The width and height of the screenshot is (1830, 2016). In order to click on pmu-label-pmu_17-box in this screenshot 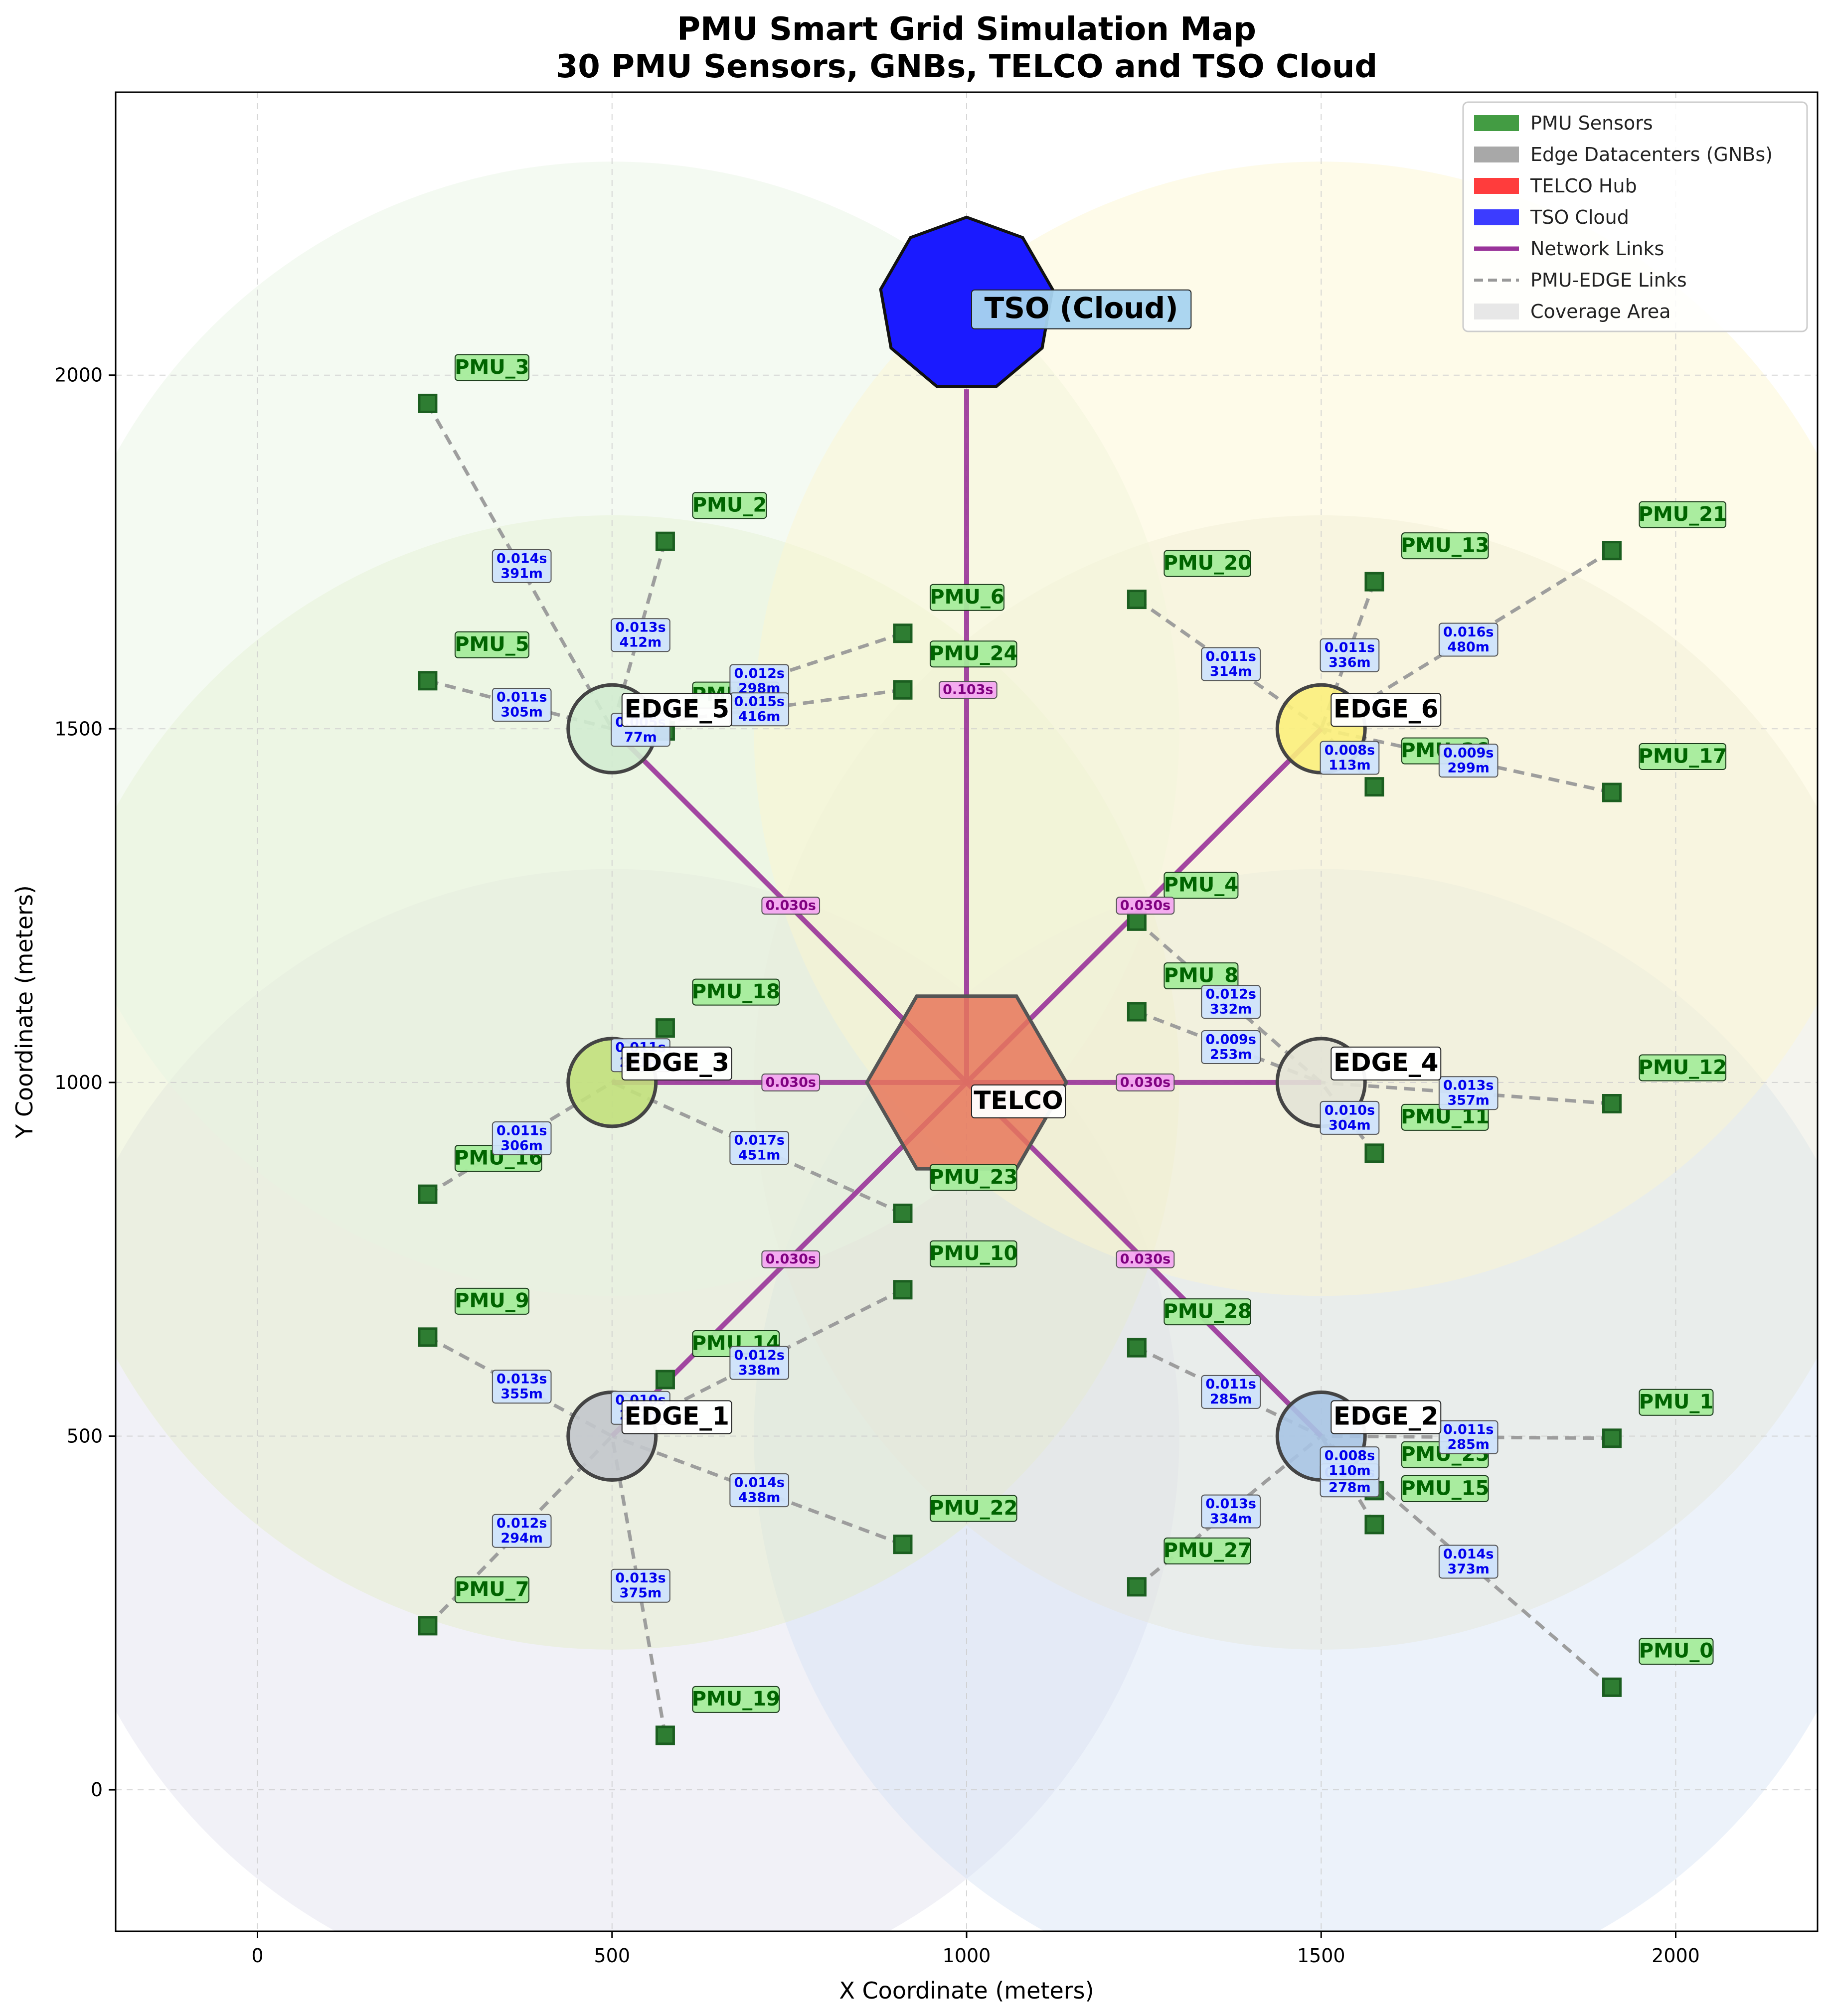, I will do `click(1683, 757)`.